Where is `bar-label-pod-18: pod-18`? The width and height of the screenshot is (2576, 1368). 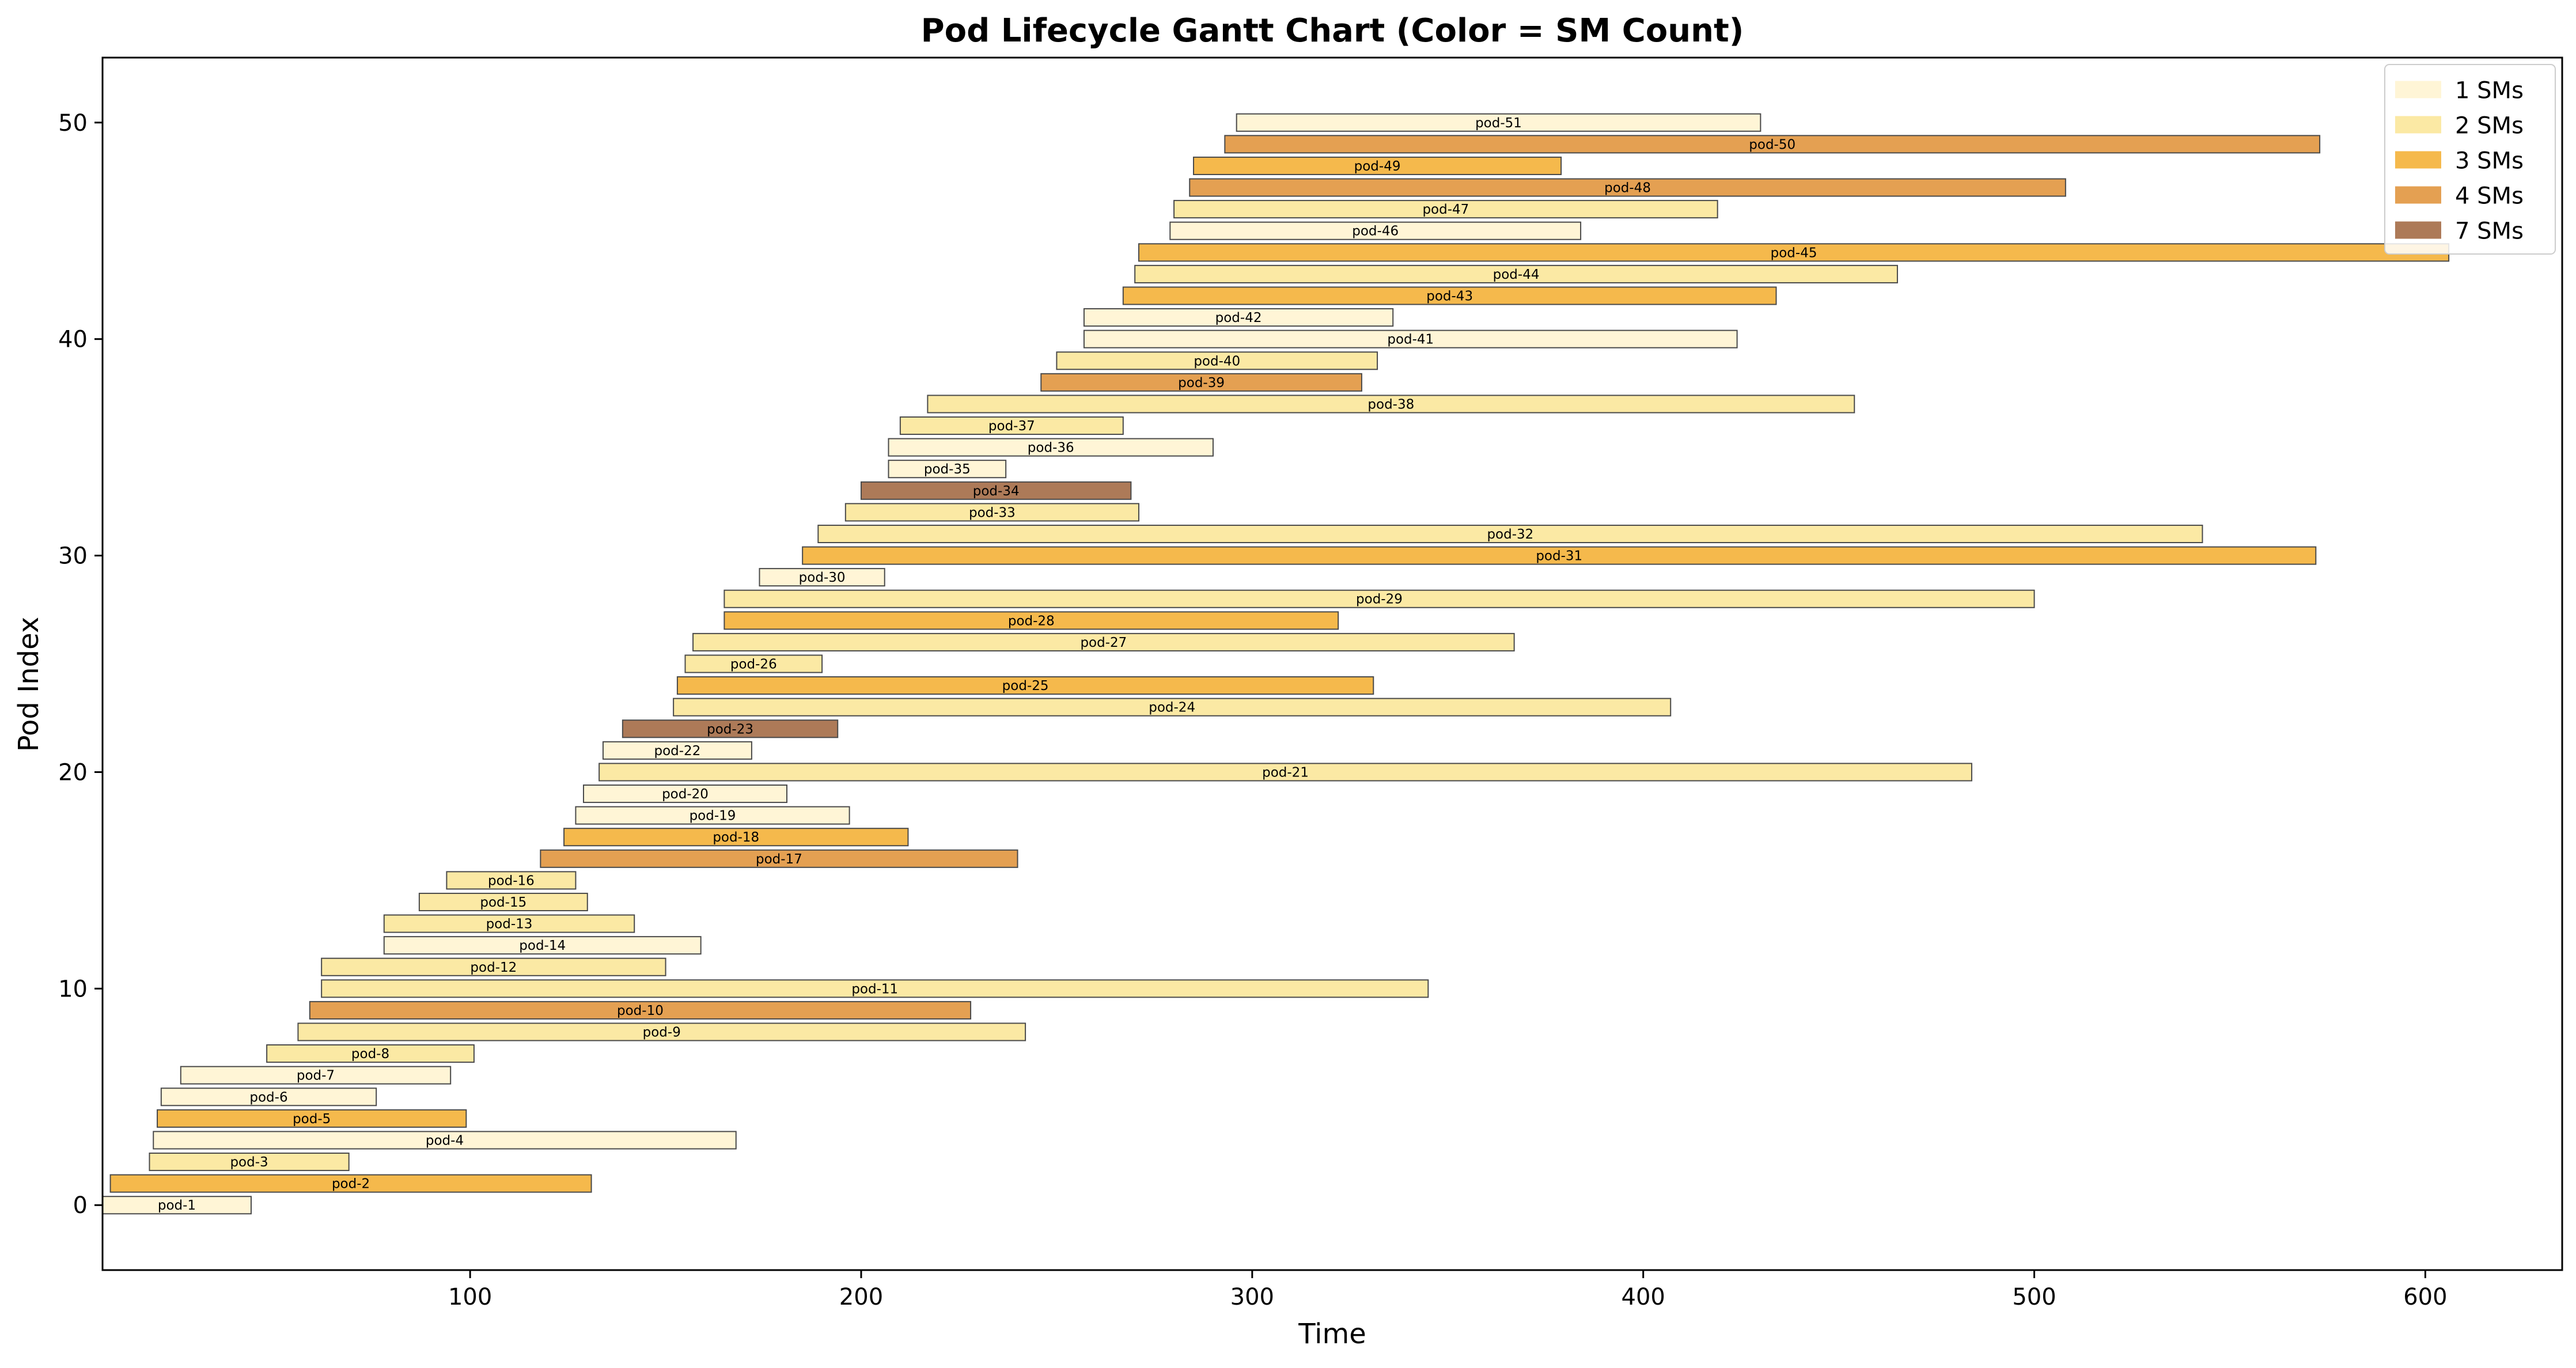 bar-label-pod-18: pod-18 is located at coordinates (736, 837).